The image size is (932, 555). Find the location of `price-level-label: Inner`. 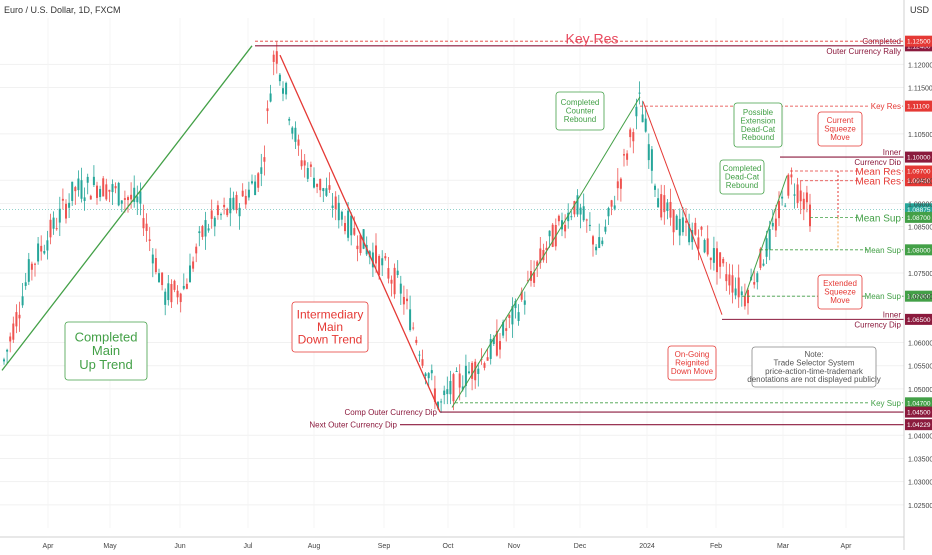

price-level-label: Inner is located at coordinates (892, 152).